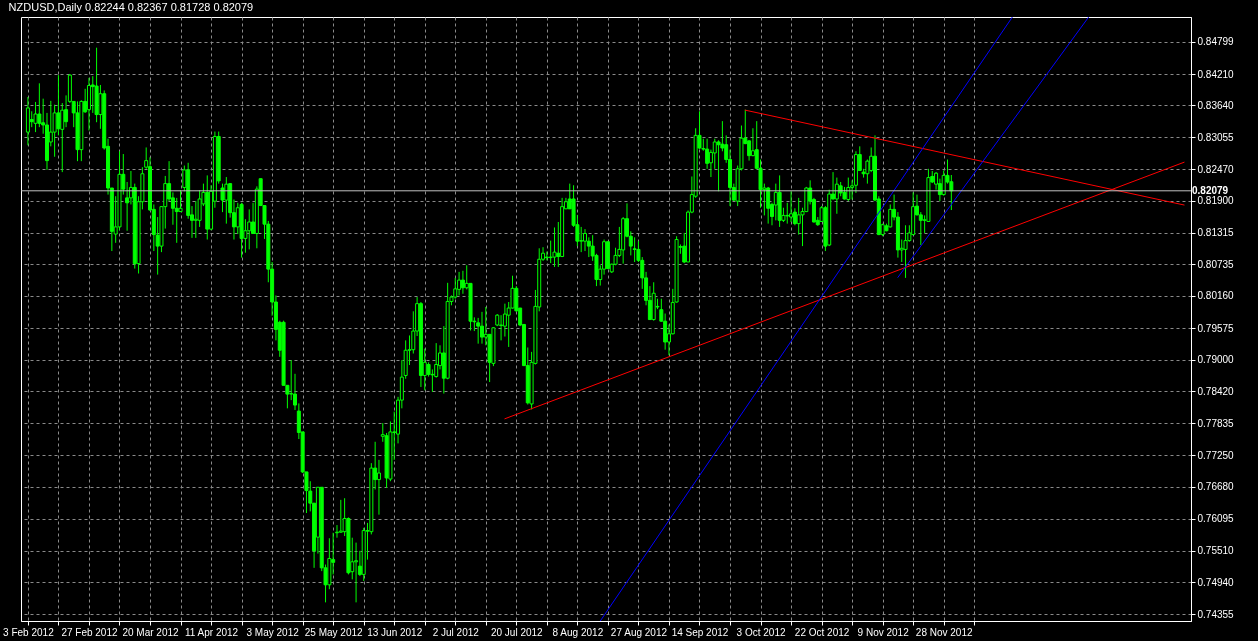 This screenshot has height=641, width=1258. What do you see at coordinates (456, 632) in the screenshot?
I see `x-tick-label: 2 Jul 2012` at bounding box center [456, 632].